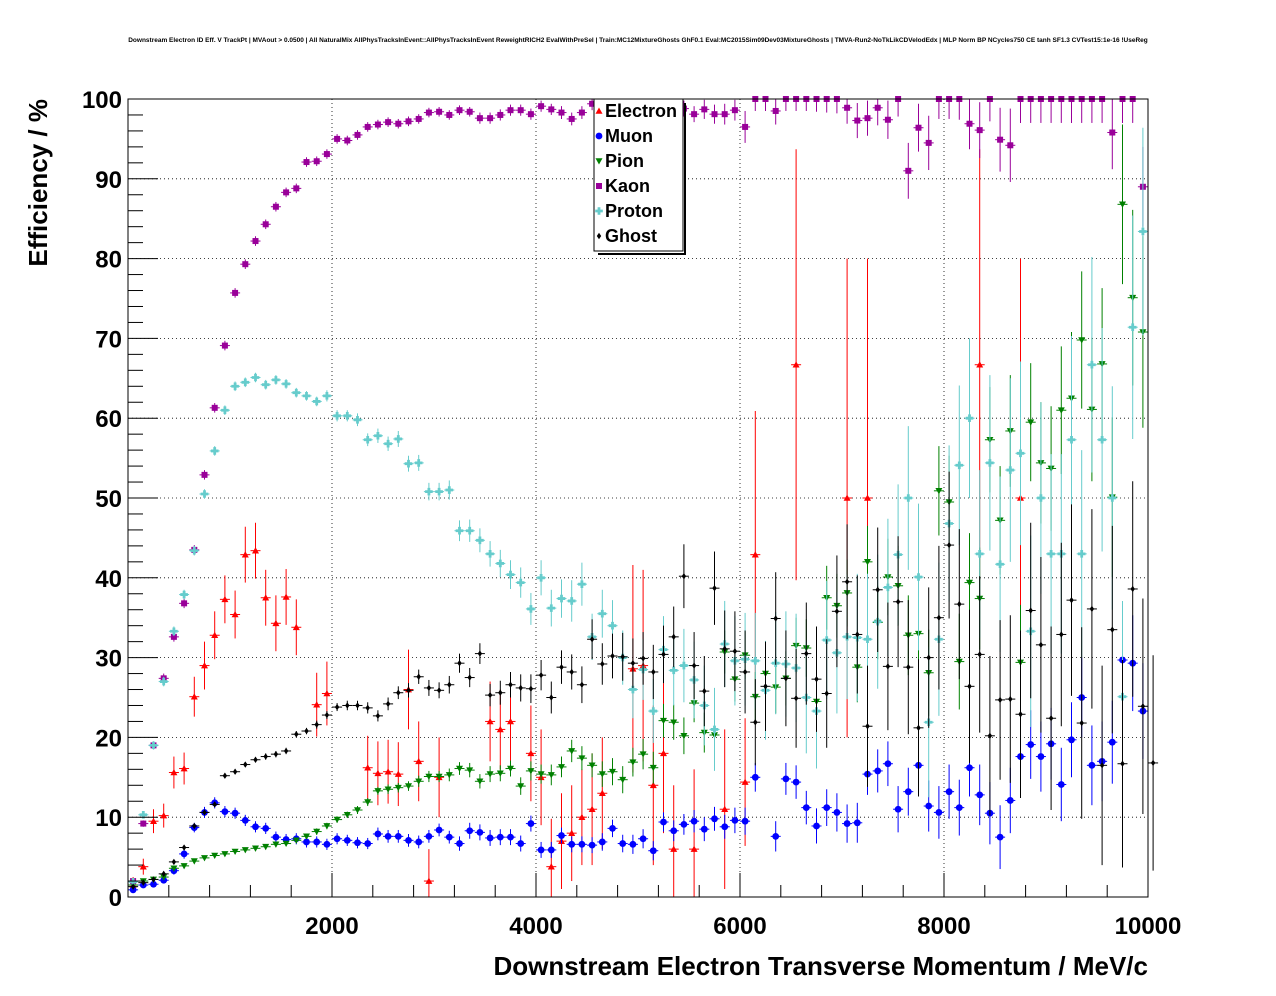 This screenshot has width=1276, height=996. I want to click on y-axis-title: Efficiency / %, so click(38, 183).